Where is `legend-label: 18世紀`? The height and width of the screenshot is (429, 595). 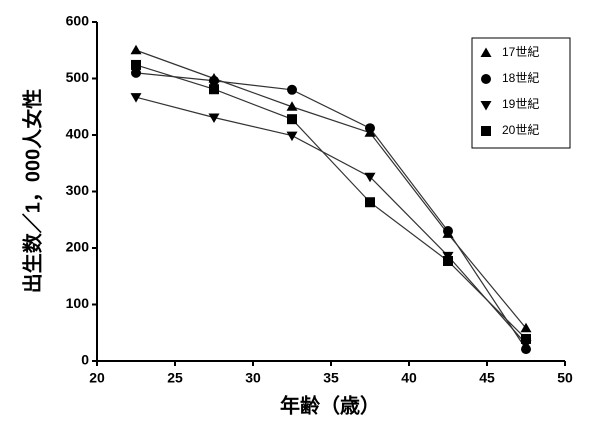
legend-label: 18世紀 is located at coordinates (520, 78).